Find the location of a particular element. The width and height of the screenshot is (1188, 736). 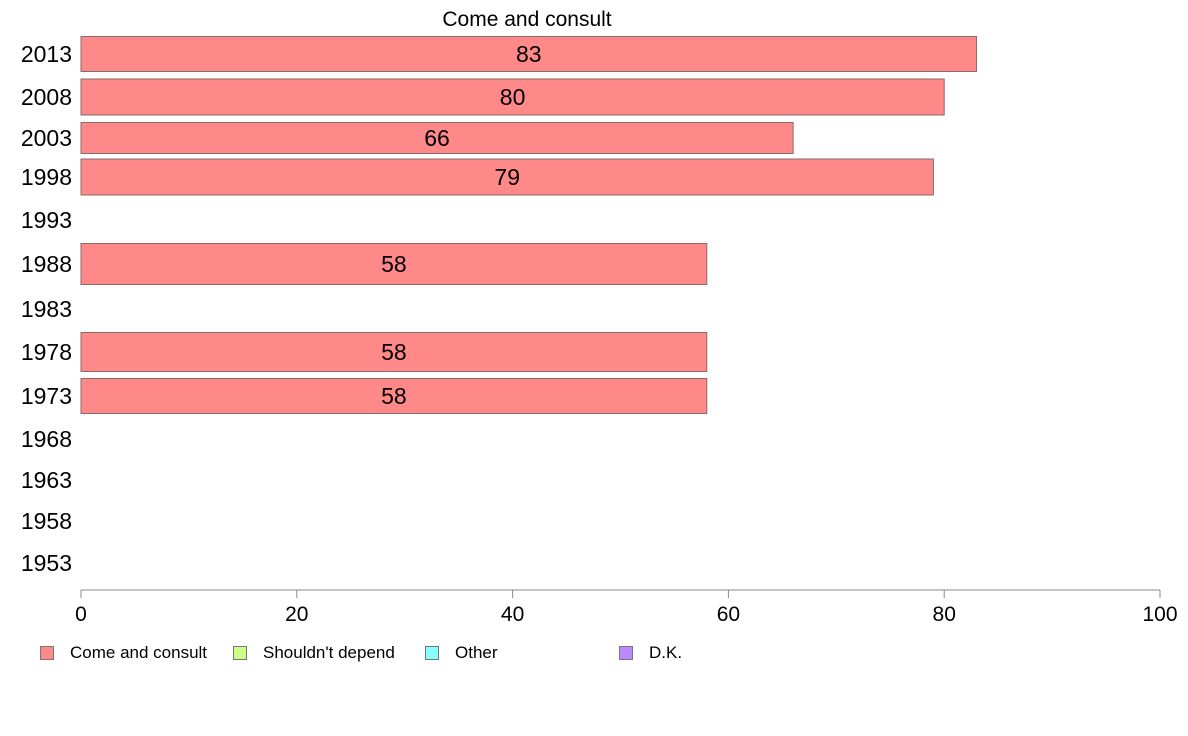

y-tick-label: 1983 is located at coordinates (46, 309).